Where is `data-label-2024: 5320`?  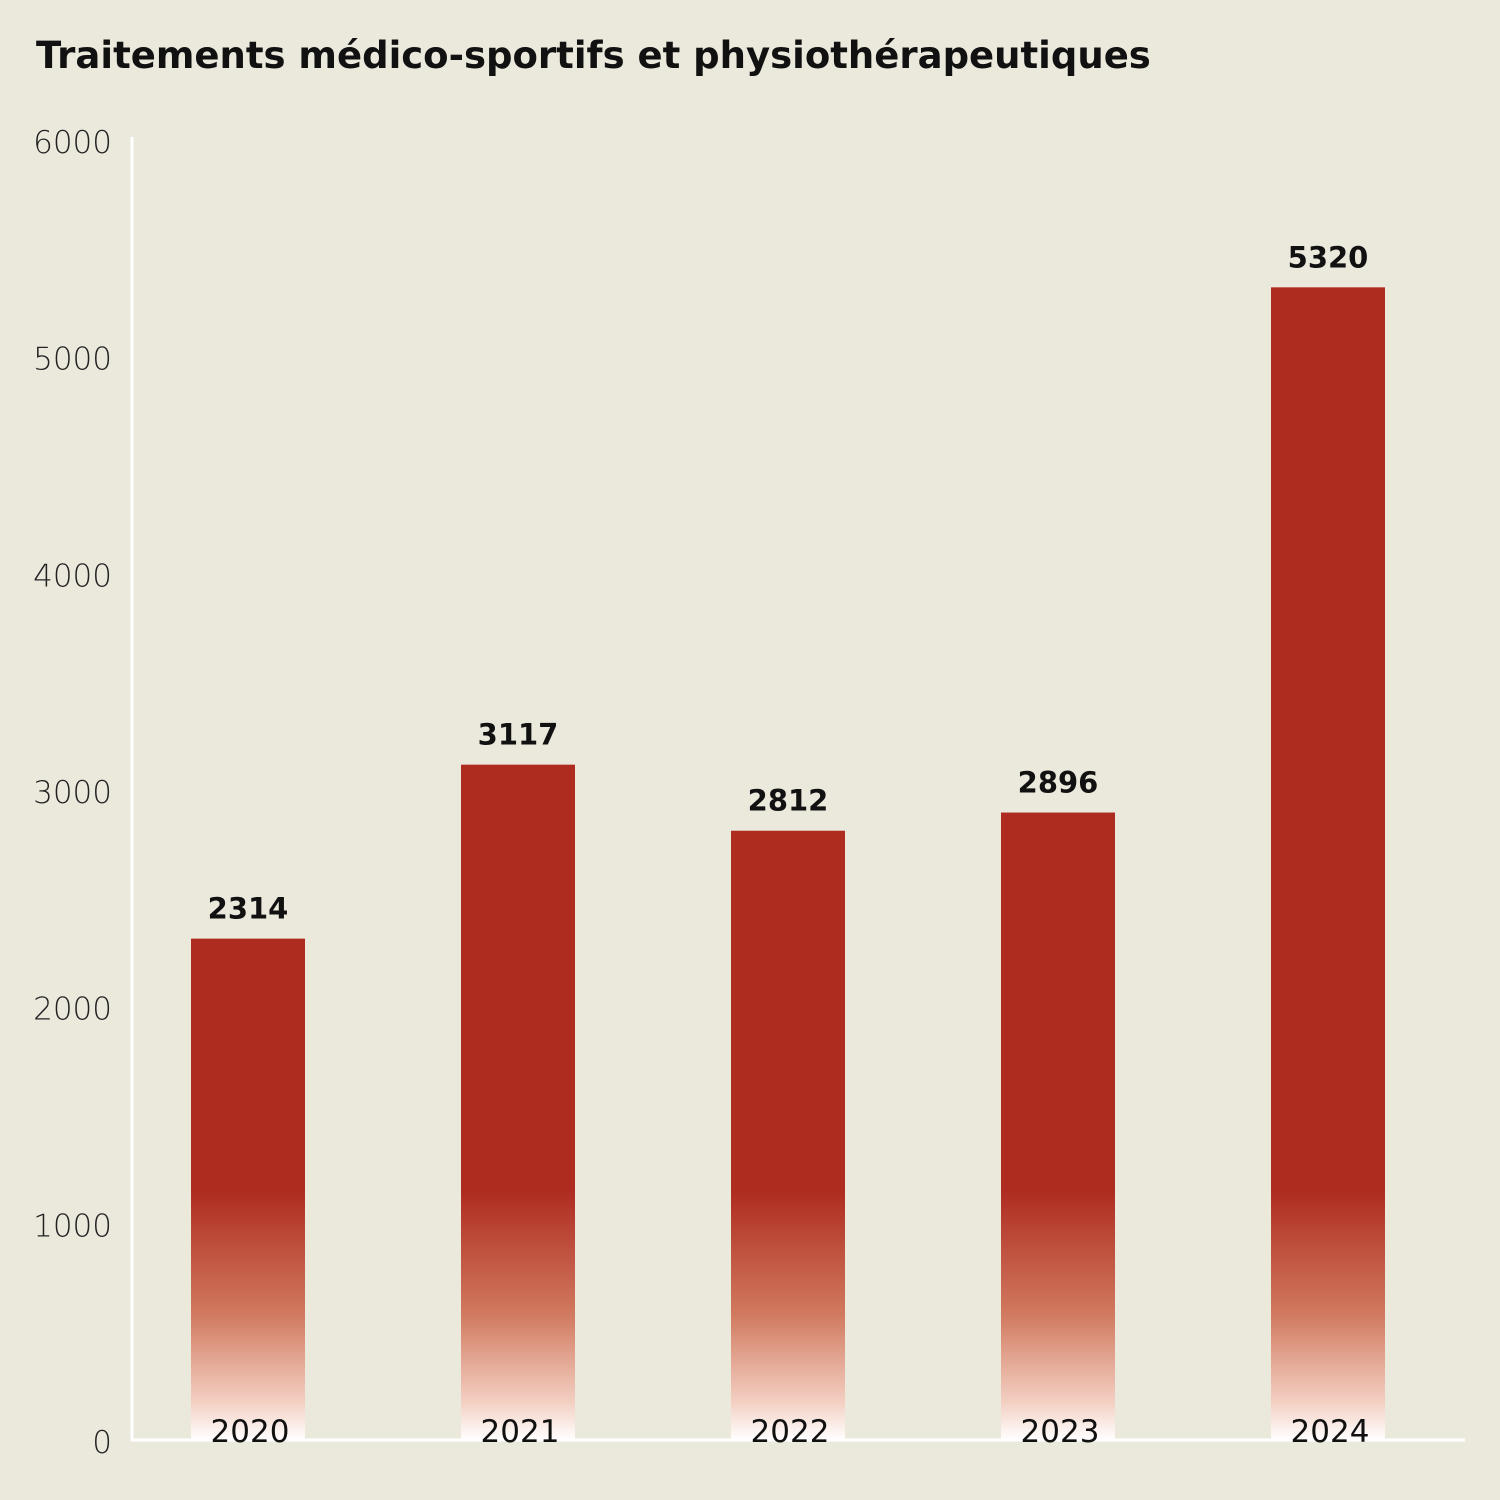 data-label-2024: 5320 is located at coordinates (1328, 257).